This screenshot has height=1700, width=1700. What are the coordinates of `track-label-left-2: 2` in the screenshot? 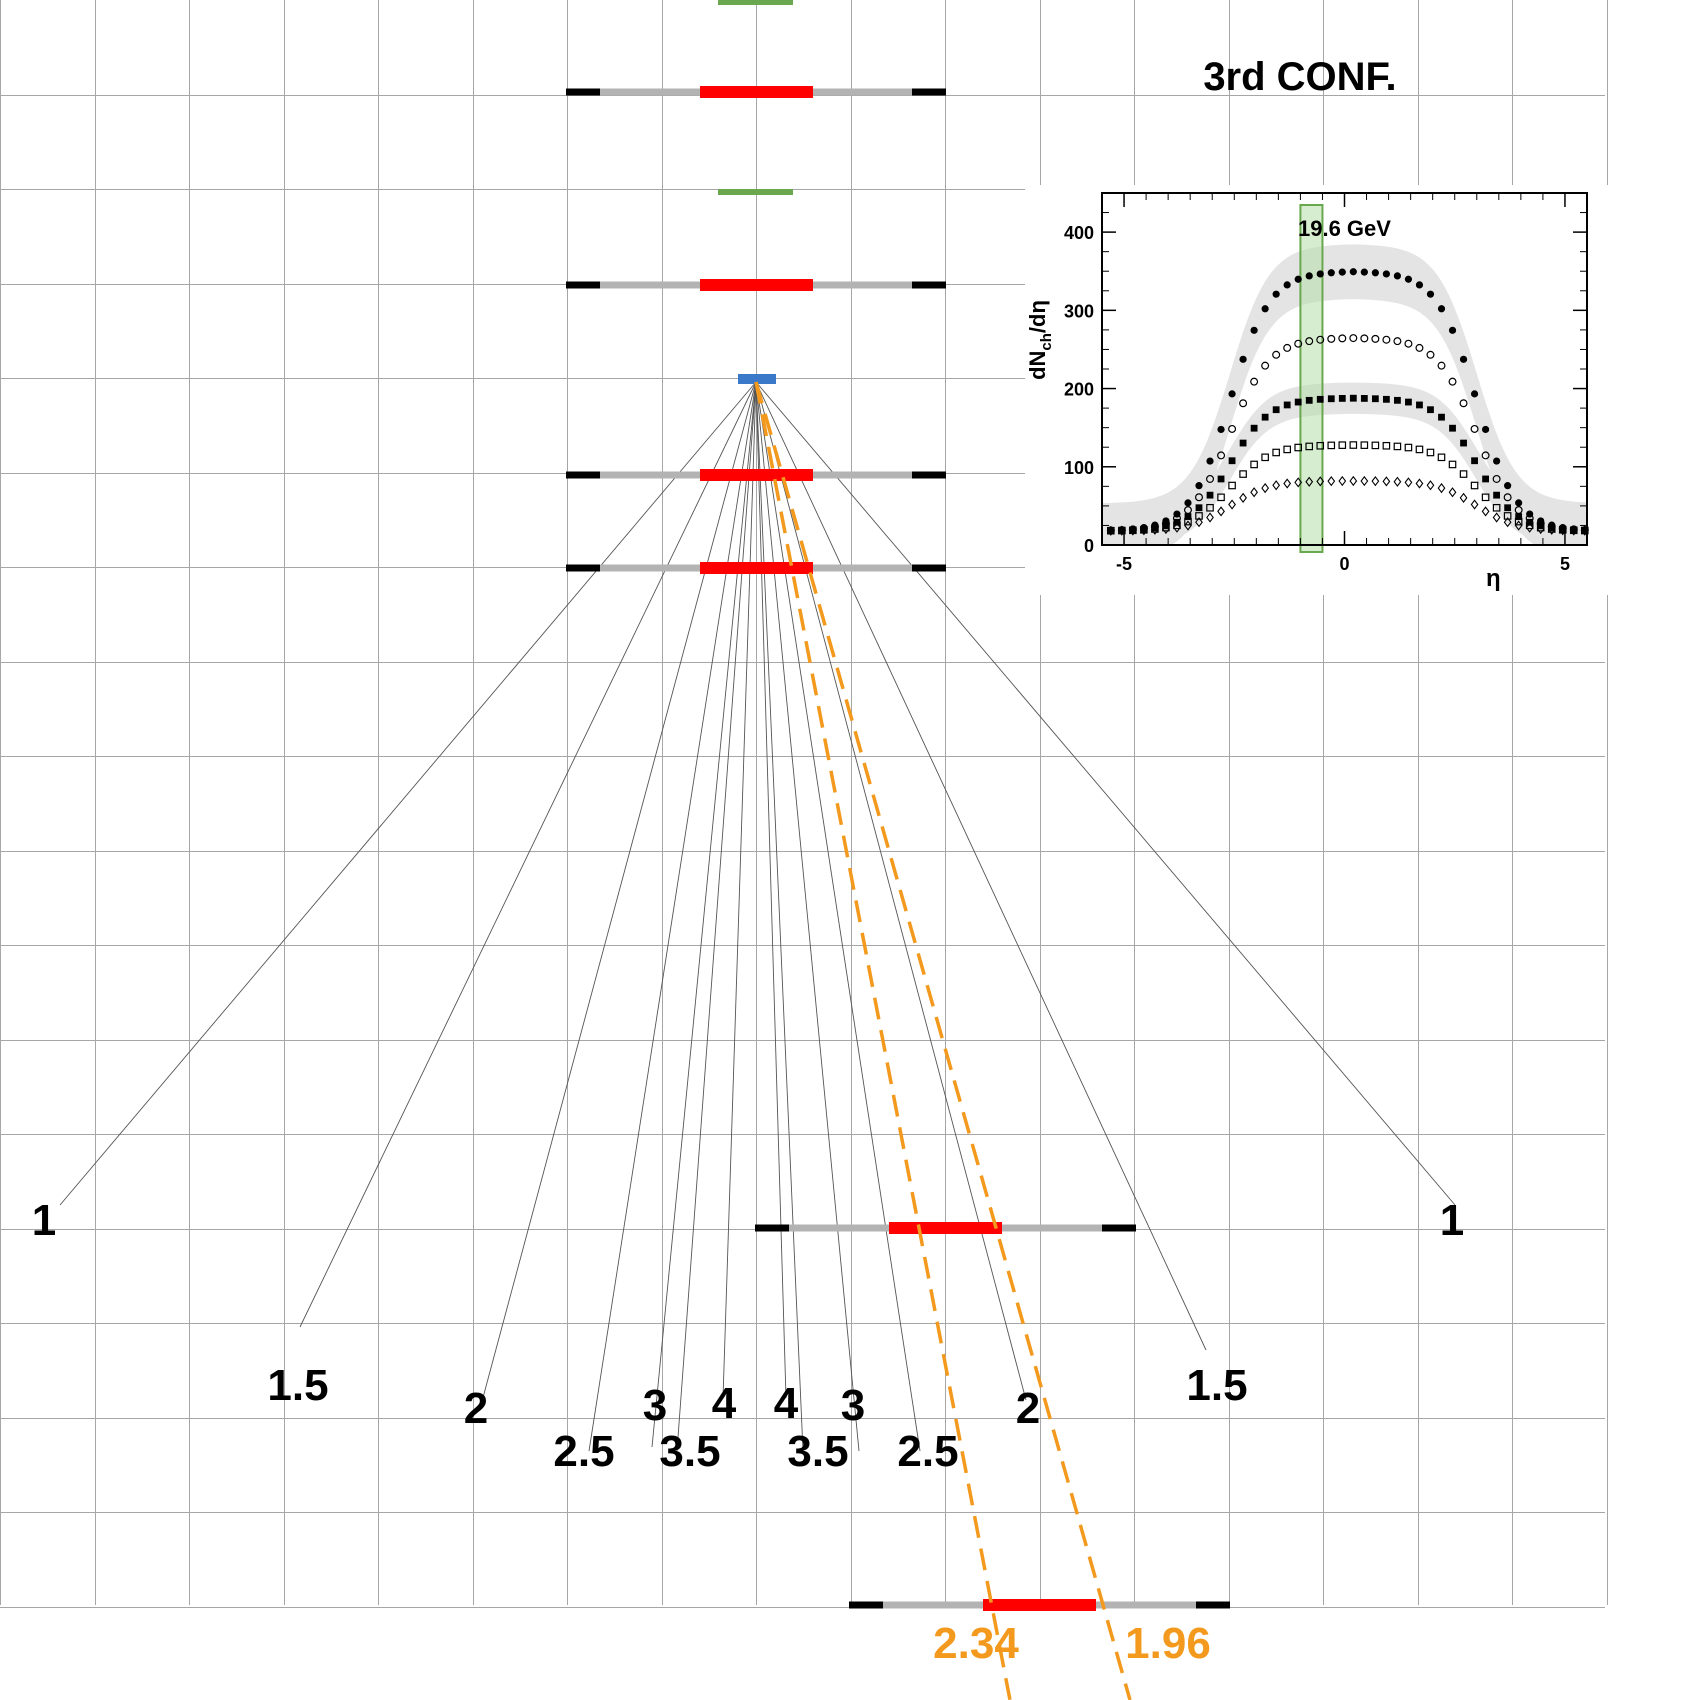 It's located at (476, 1408).